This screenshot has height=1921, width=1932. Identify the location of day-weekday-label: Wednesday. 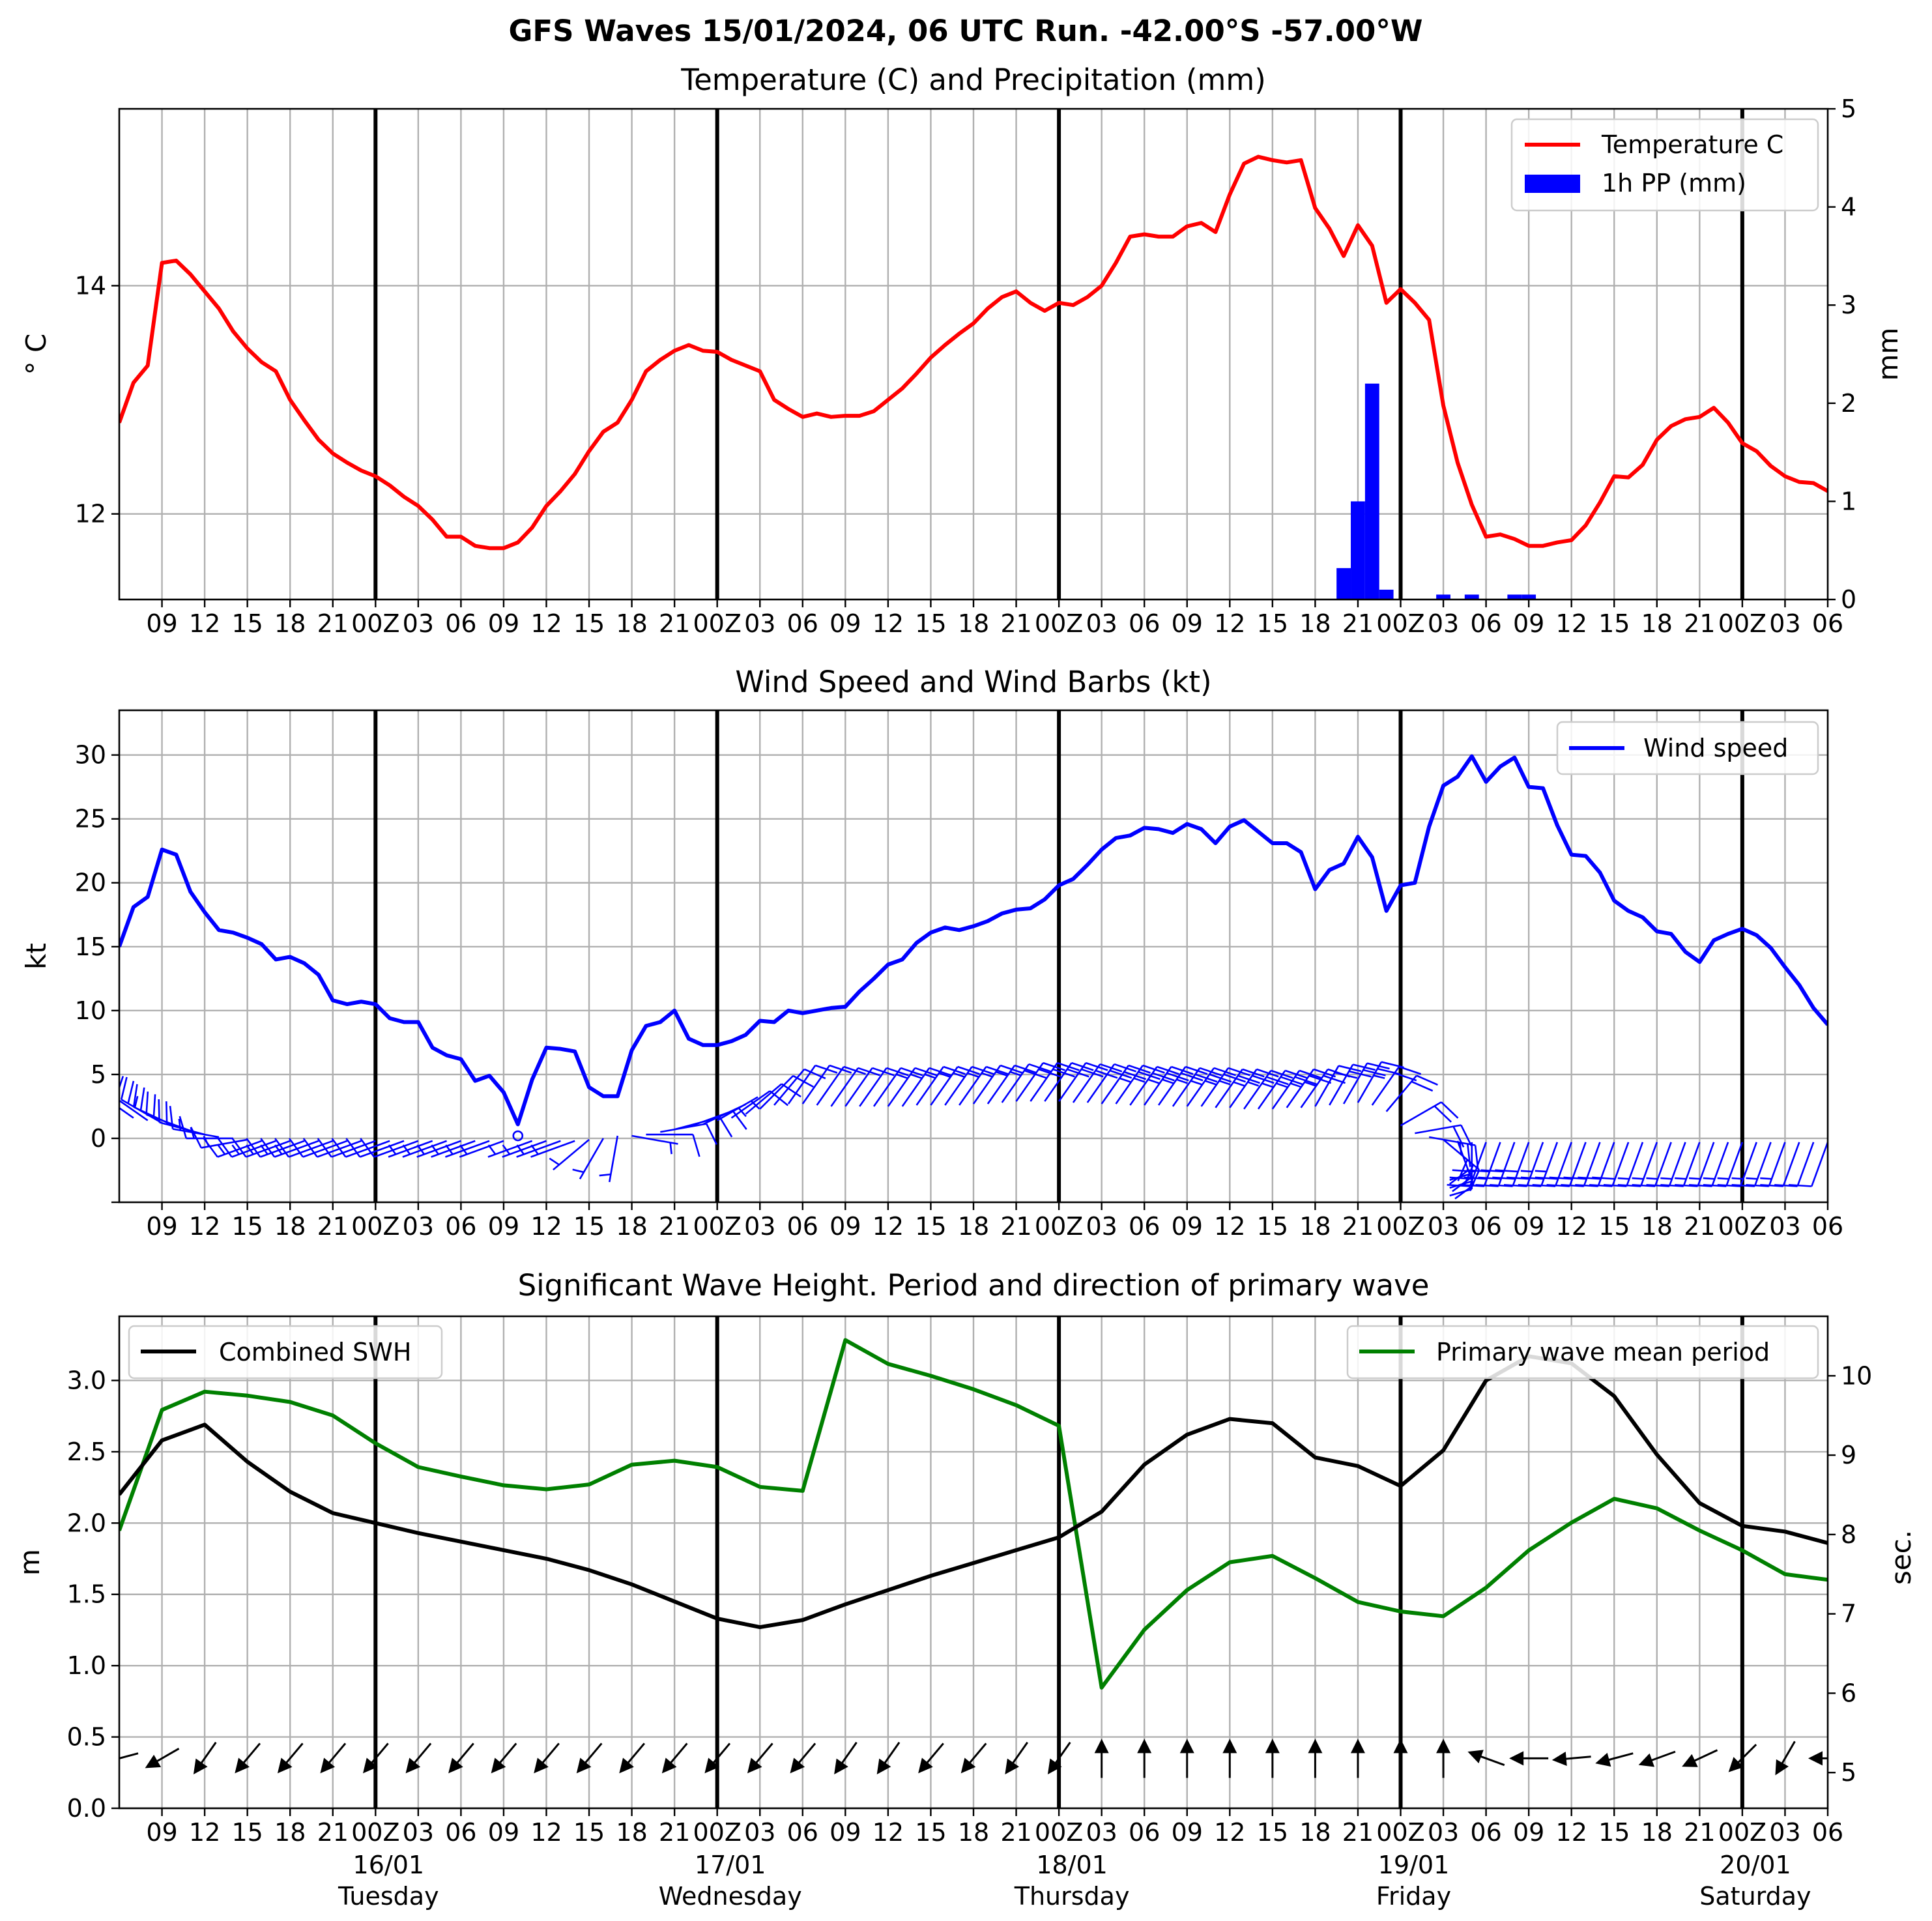
(730, 1896).